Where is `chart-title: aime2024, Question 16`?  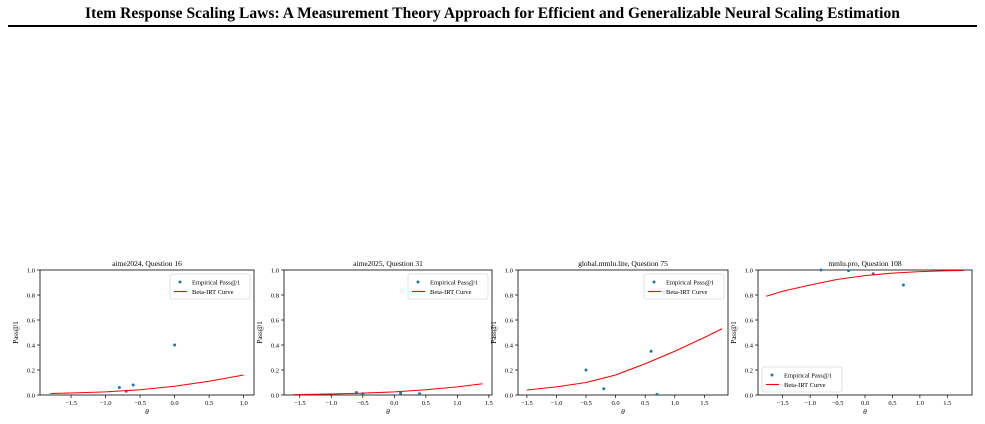
chart-title: aime2024, Question 16 is located at coordinates (147, 263).